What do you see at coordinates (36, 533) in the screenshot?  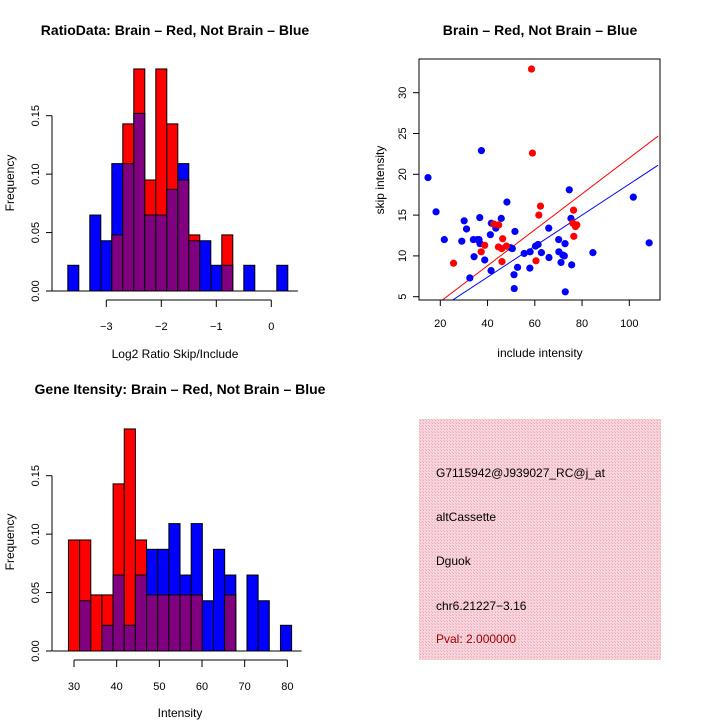 I see `y-tick-label: 0.10` at bounding box center [36, 533].